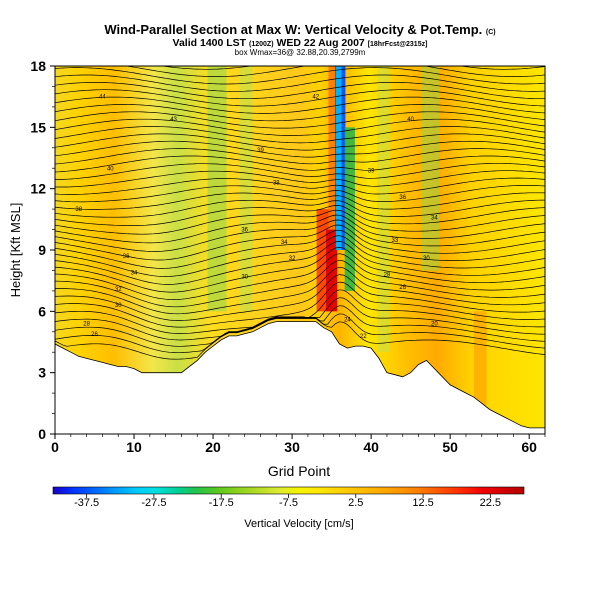  I want to click on contour-label: 33, so click(394, 241).